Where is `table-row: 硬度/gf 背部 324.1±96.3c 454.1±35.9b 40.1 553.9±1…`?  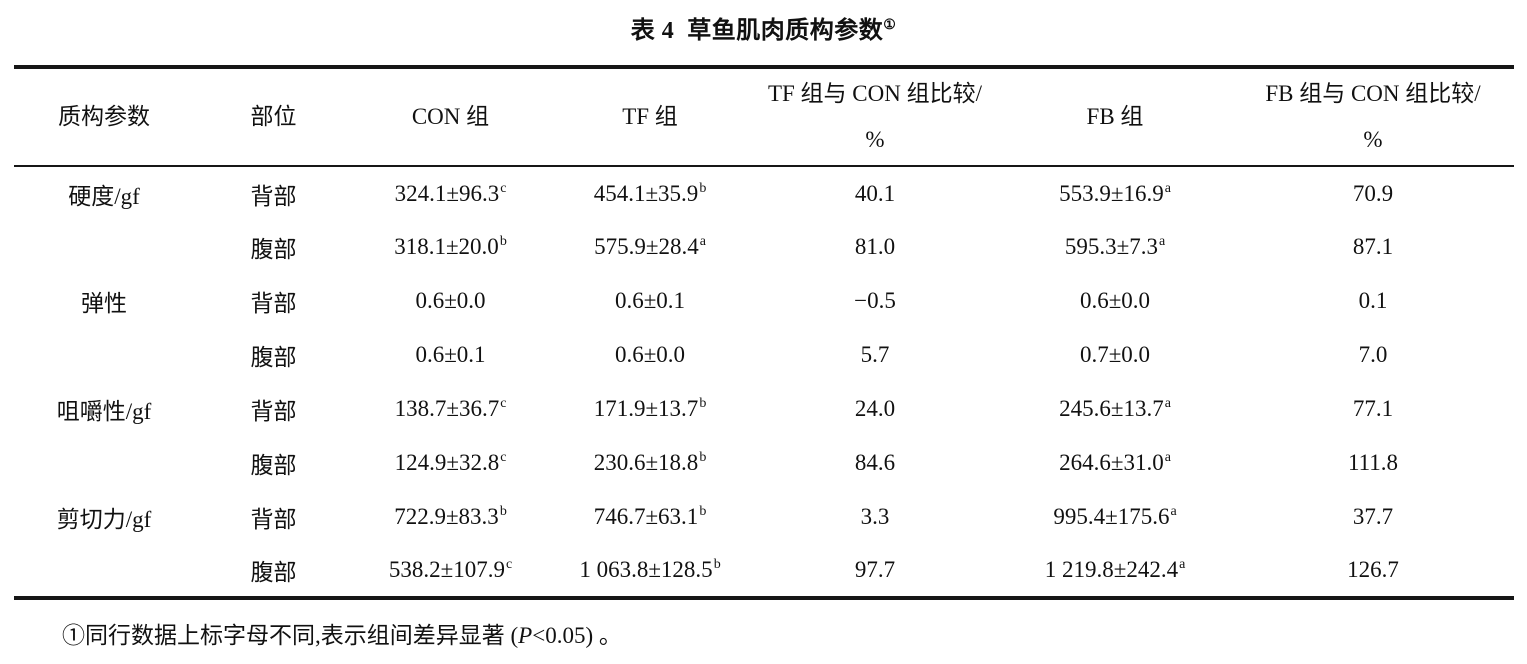 table-row: 硬度/gf 背部 324.1±96.3c 454.1±35.9b 40.1 553.9±1… is located at coordinates (764, 193).